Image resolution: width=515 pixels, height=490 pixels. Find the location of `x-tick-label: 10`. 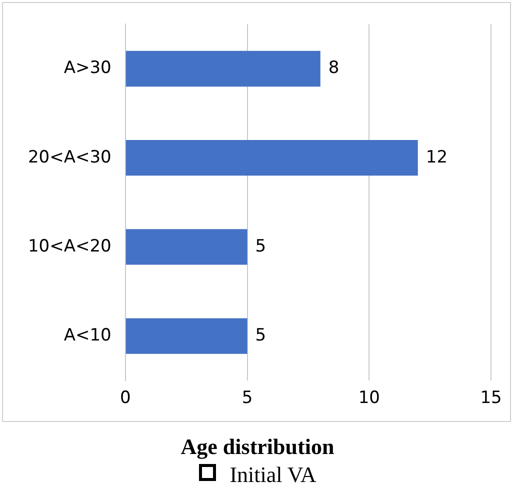

x-tick-label: 10 is located at coordinates (369, 398).